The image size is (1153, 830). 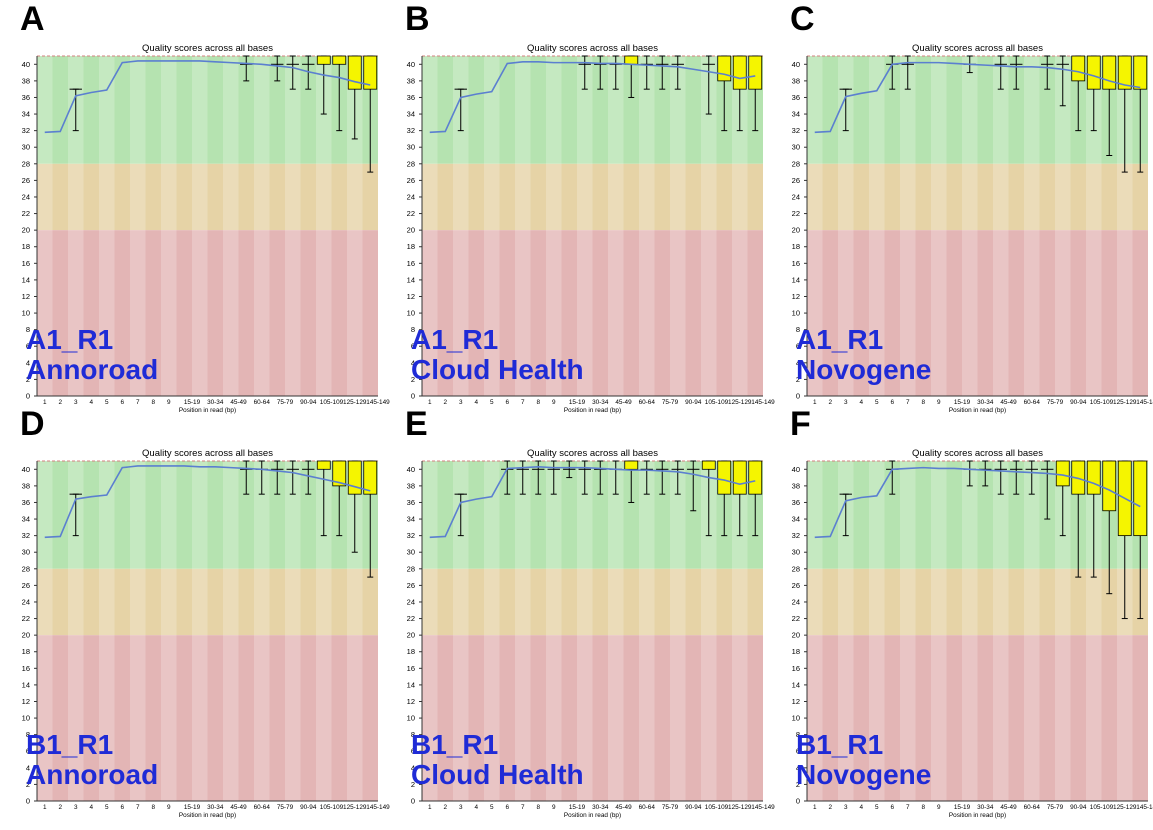 What do you see at coordinates (798, 801) in the screenshot?
I see `y-tick-label: 0` at bounding box center [798, 801].